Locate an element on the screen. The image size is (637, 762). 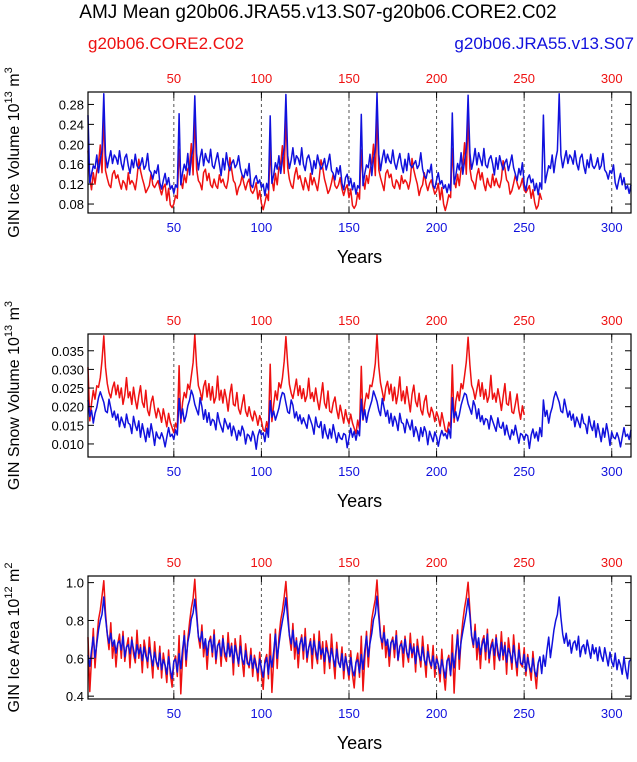
y-tick-label: 0.8 is located at coordinates (75, 620).